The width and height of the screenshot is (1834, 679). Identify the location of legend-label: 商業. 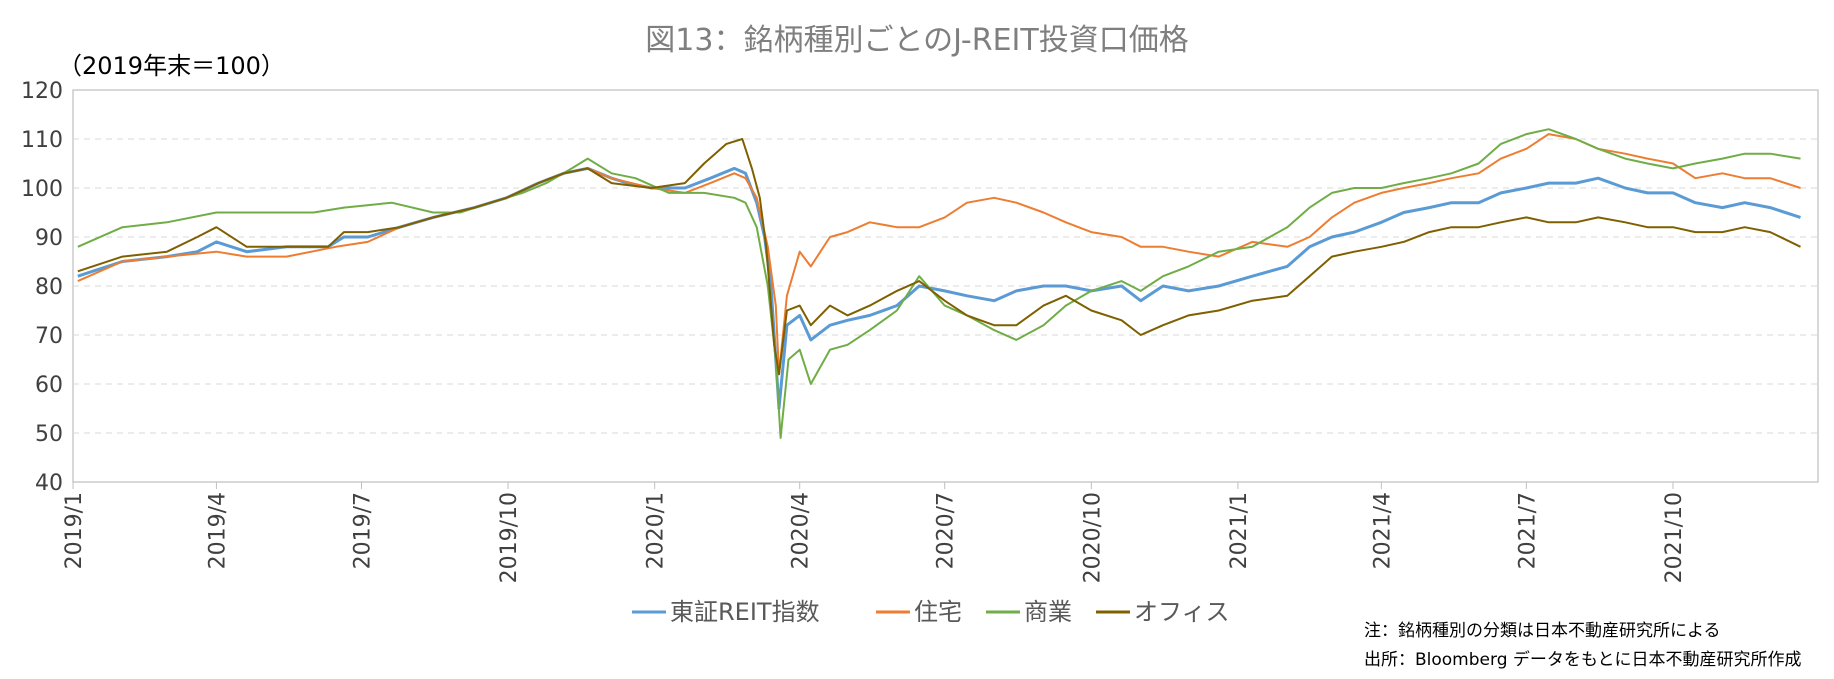
(1048, 612).